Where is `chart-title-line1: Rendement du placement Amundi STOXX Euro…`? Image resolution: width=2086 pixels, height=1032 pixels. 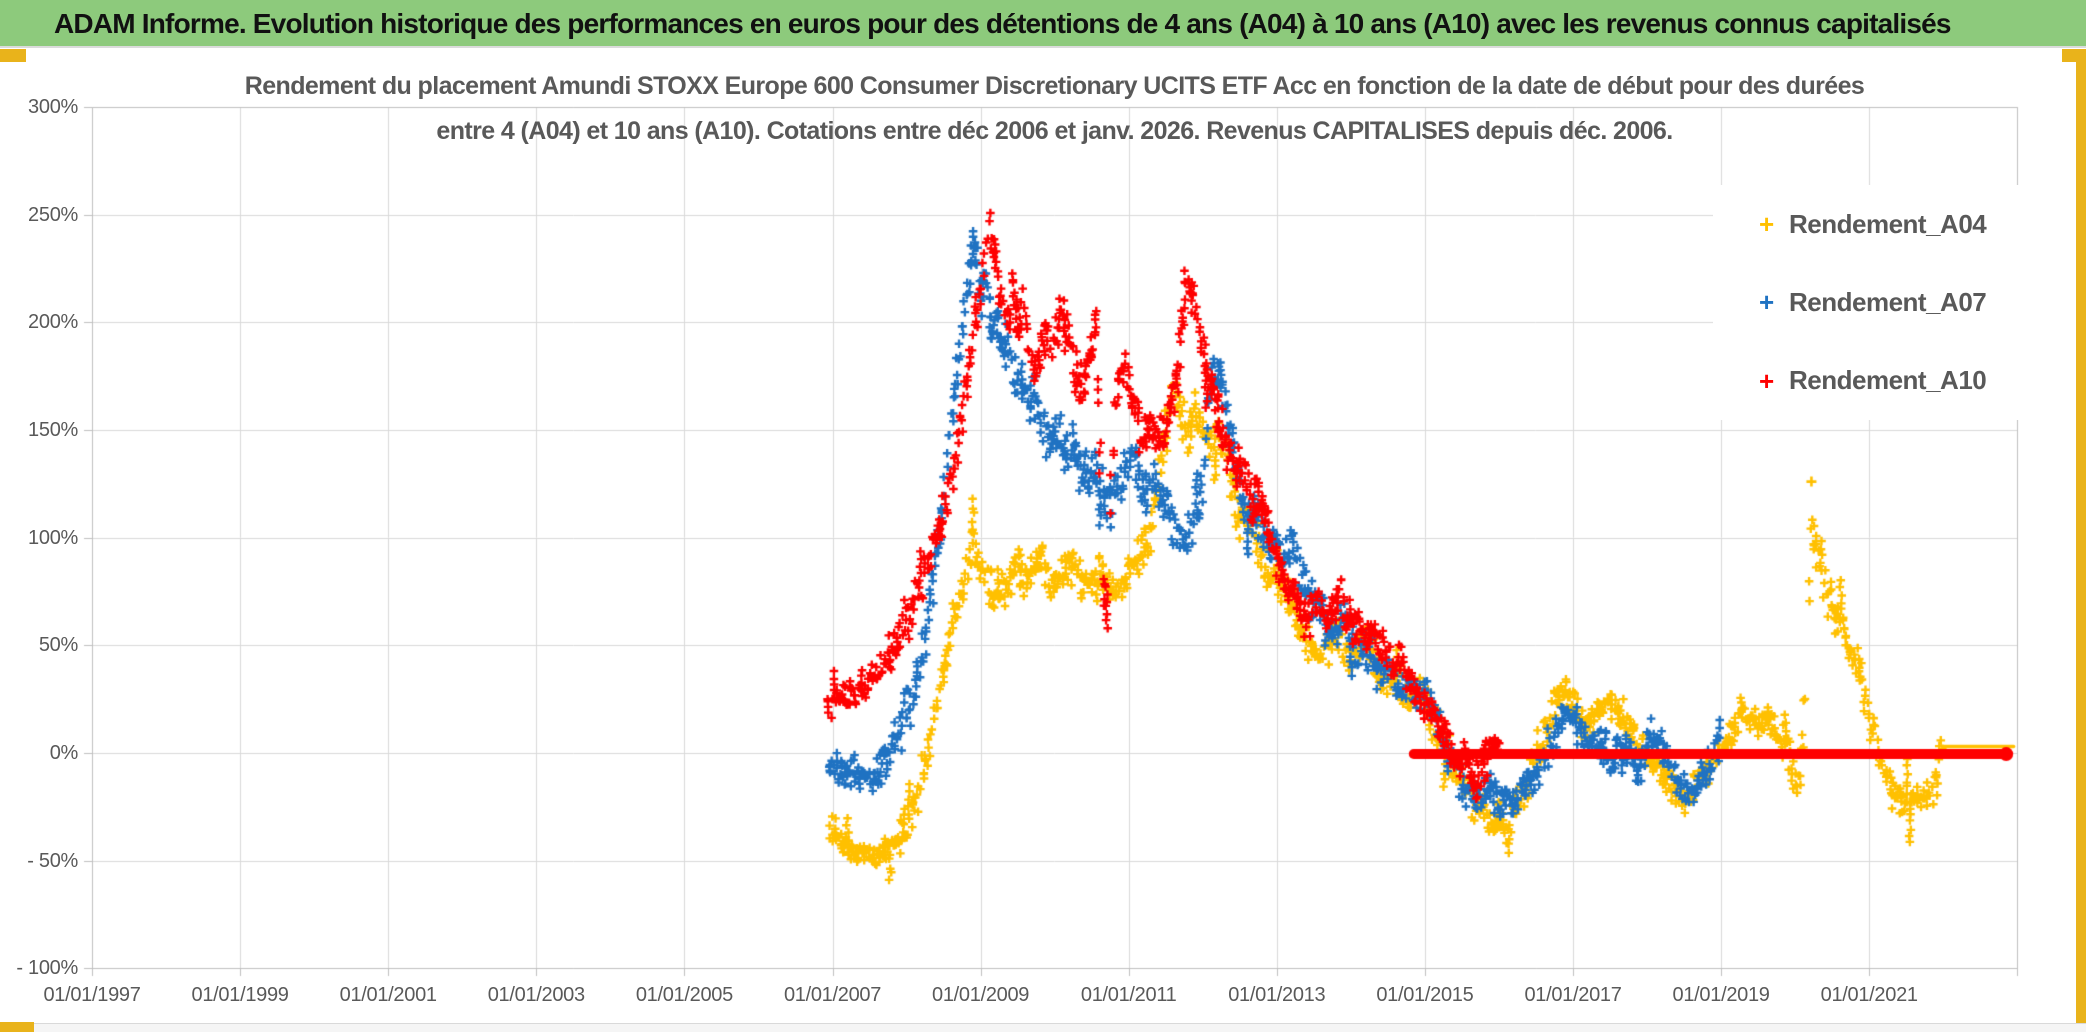
chart-title-line1: Rendement du placement Amundi STOXX Euro… is located at coordinates (1054, 86).